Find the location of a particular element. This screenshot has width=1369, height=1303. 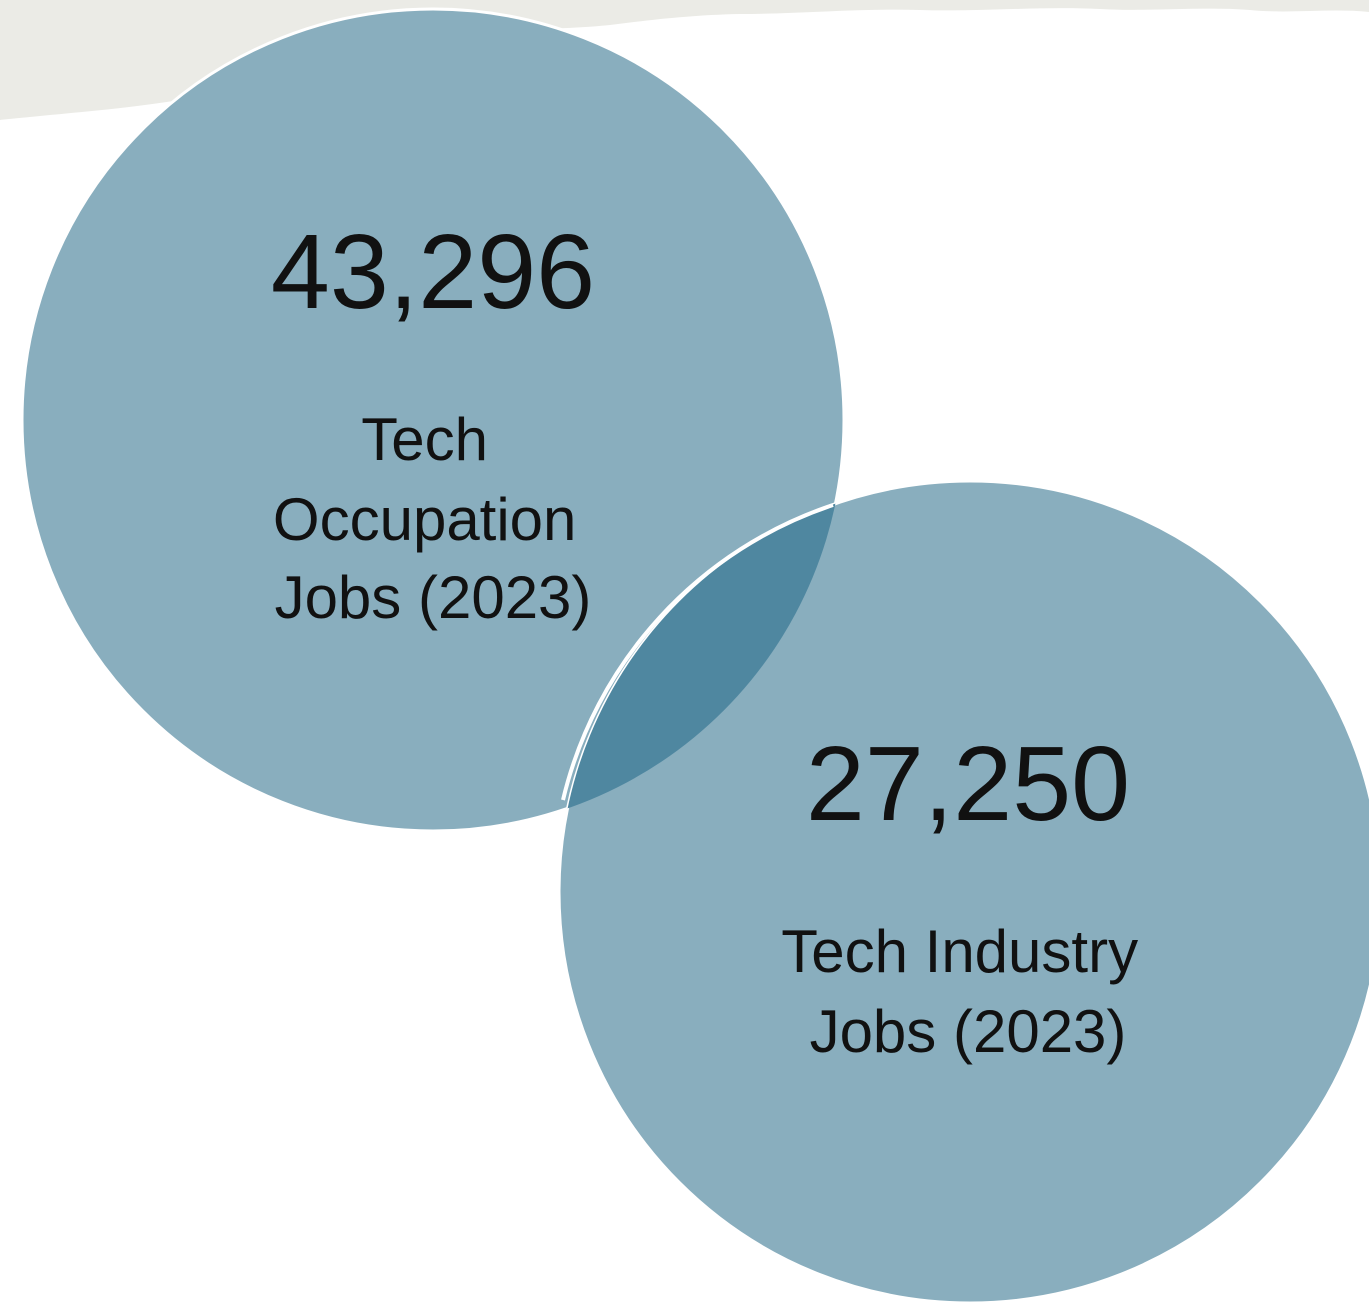

overlap-outline-arc is located at coordinates (697, 652).